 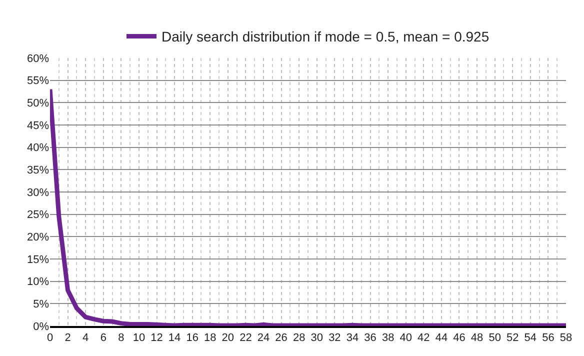 I want to click on x-tick-label: 42, so click(x=424, y=338).